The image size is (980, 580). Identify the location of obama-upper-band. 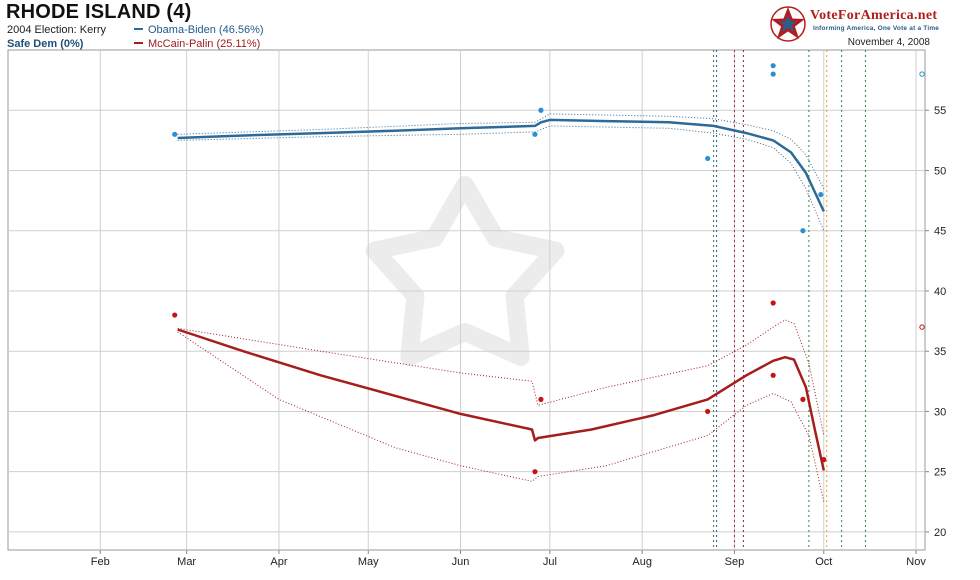
(501, 151).